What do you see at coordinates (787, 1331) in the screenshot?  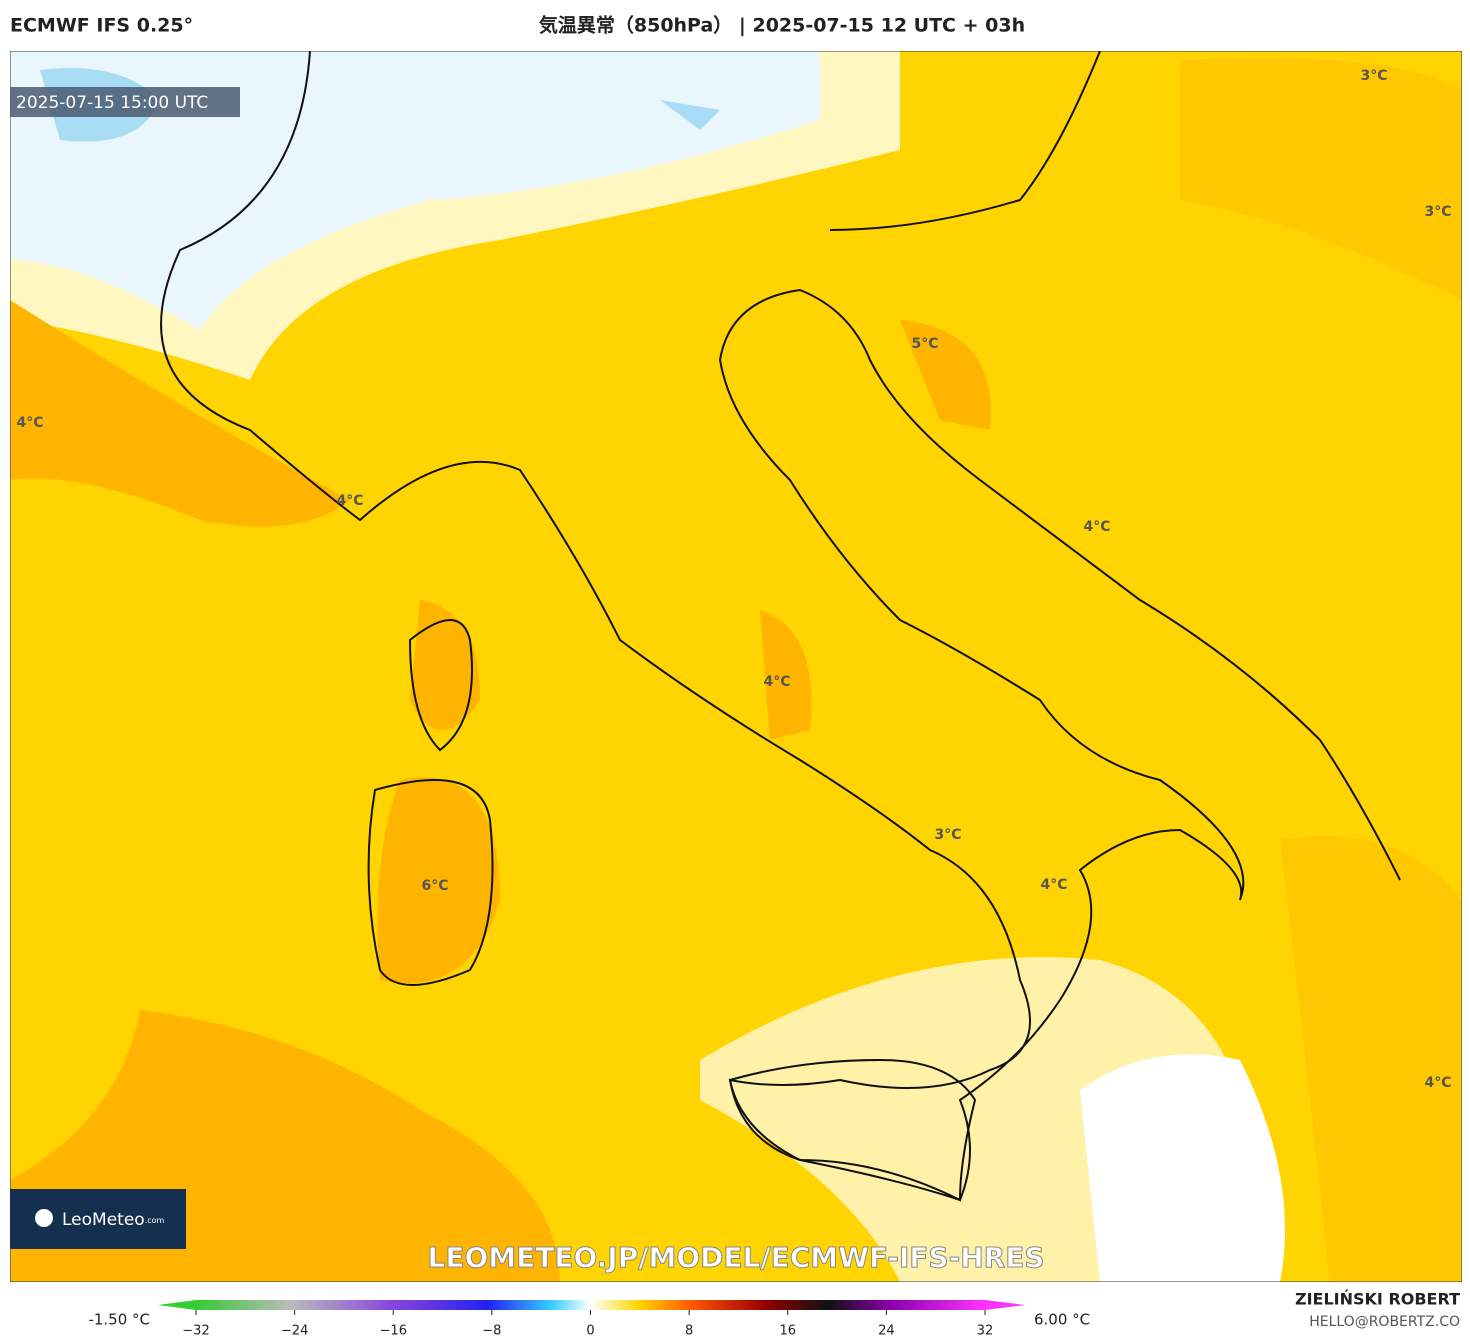 I see `colorbar-tick-label: 16` at bounding box center [787, 1331].